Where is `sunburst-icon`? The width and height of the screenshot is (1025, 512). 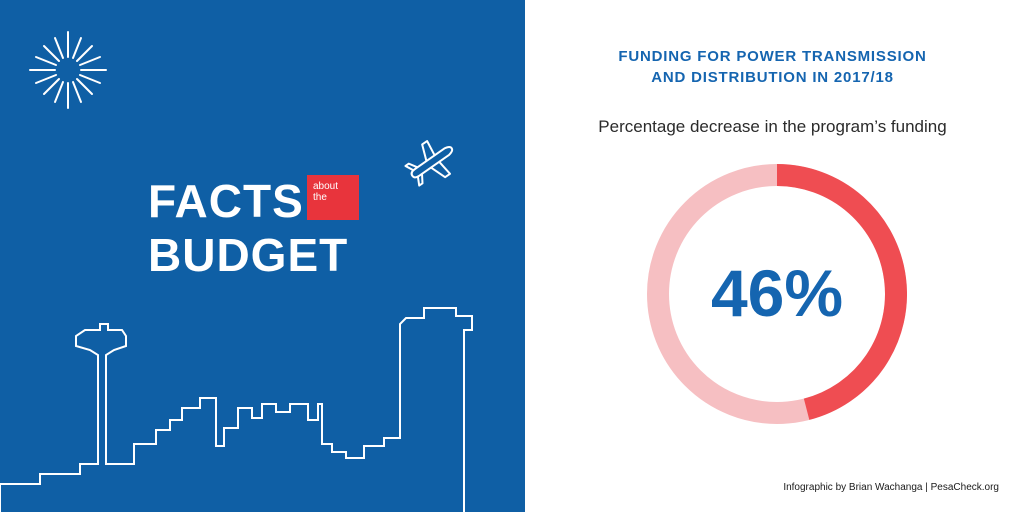 sunburst-icon is located at coordinates (68, 70).